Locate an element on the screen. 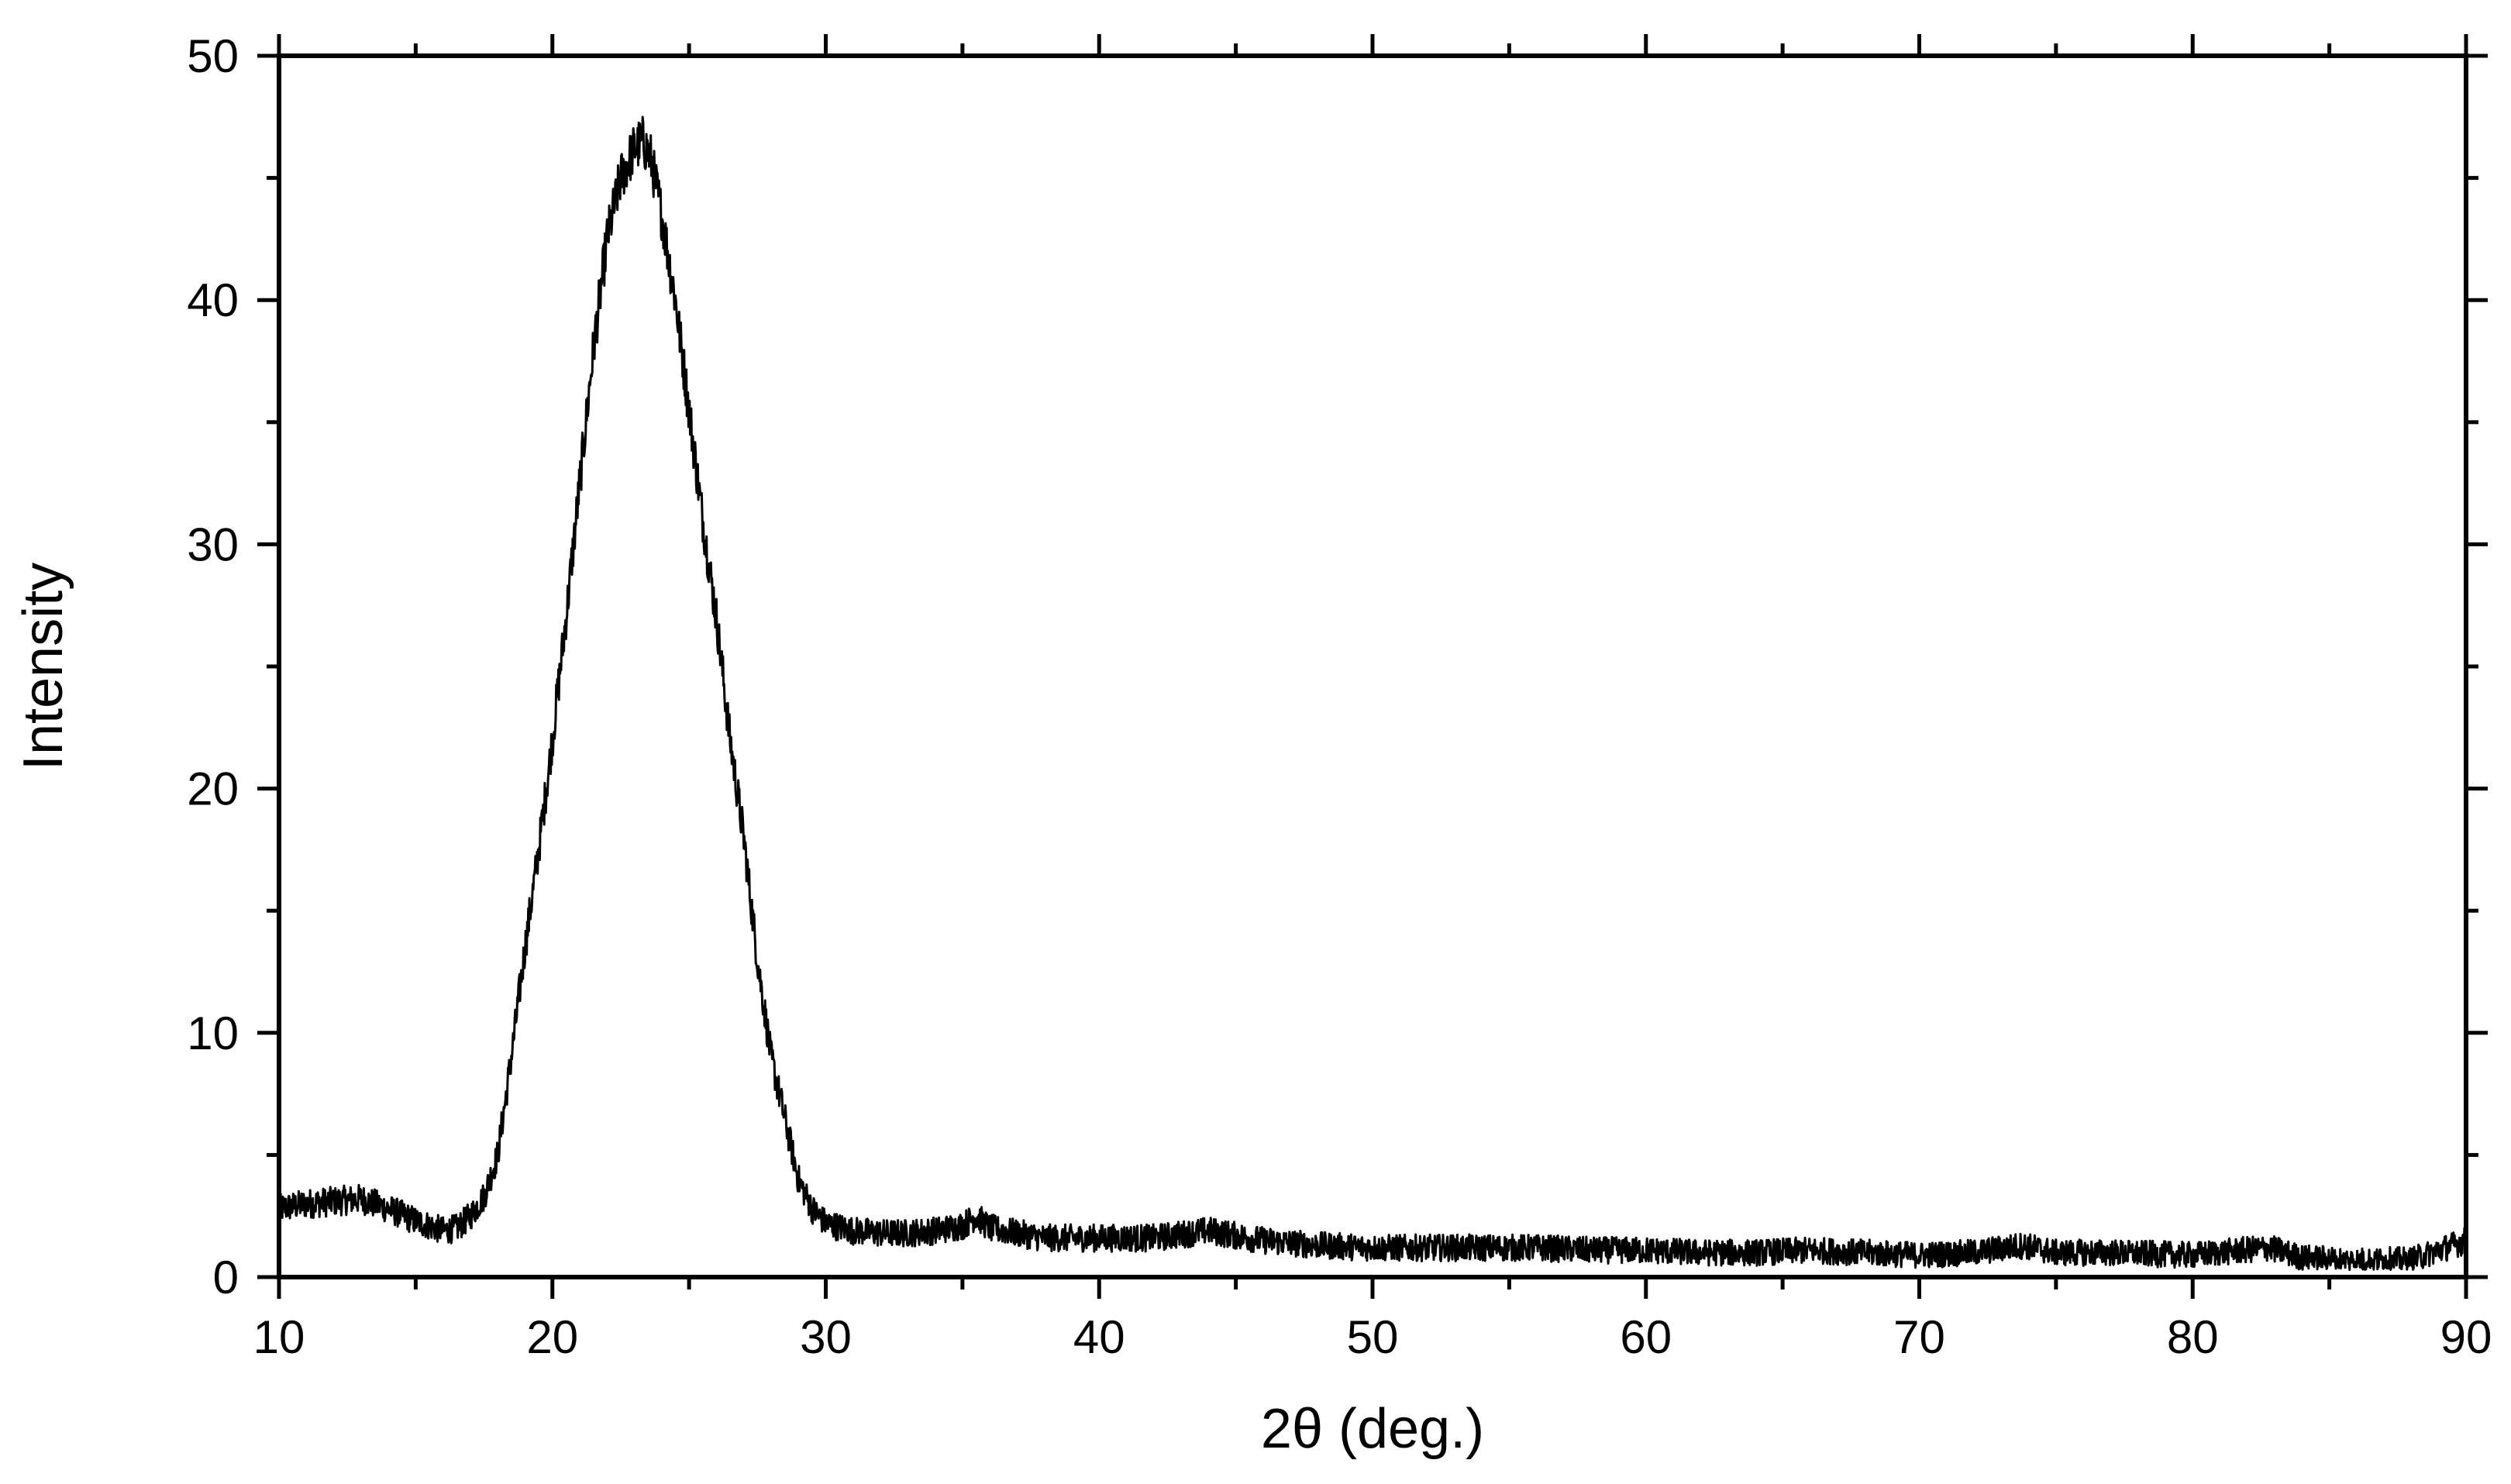 The width and height of the screenshot is (2511, 1484). x-tick-label: 70 is located at coordinates (1919, 1337).